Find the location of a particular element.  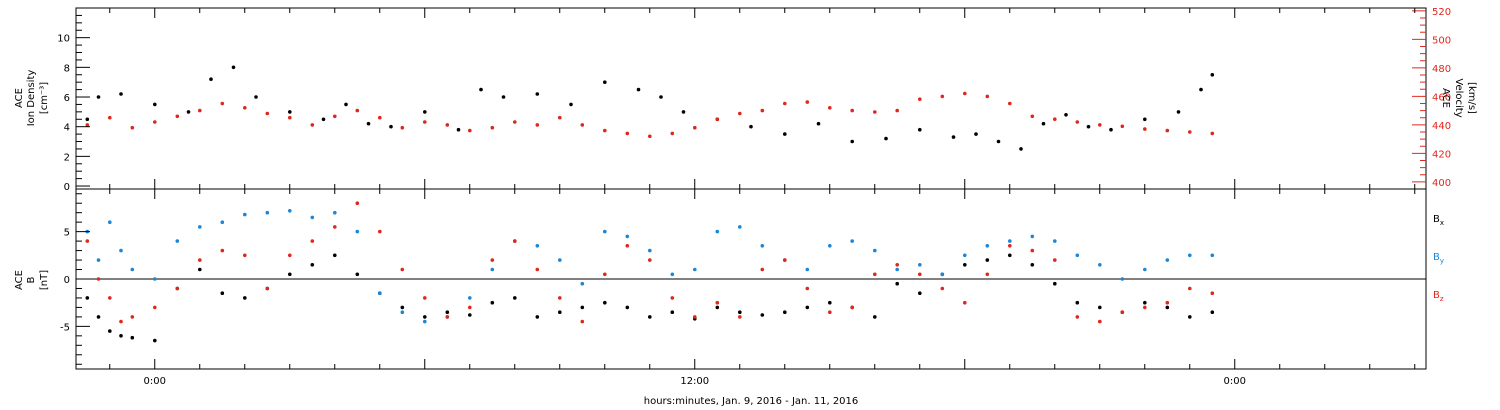

legend-bx: Bx is located at coordinates (1438, 220).